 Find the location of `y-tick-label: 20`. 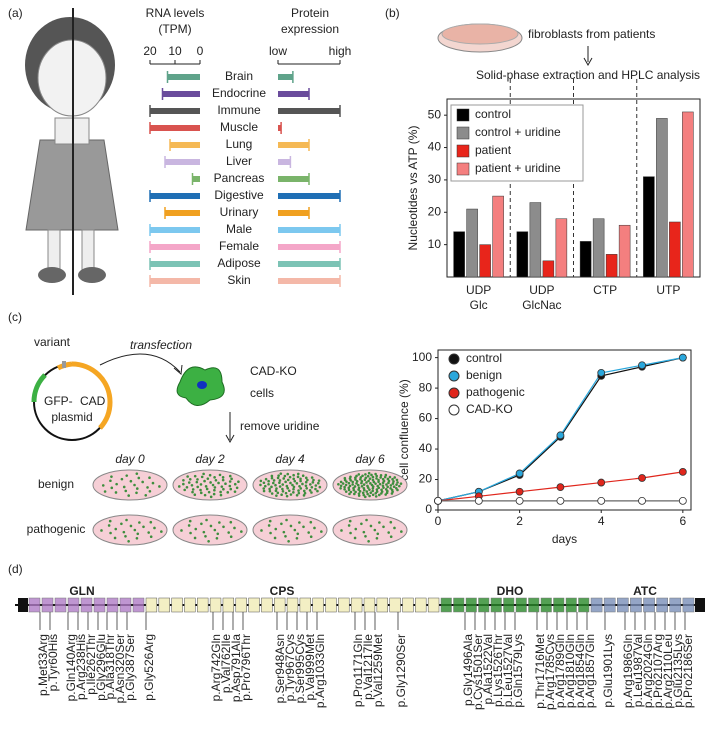

y-tick-label: 20 is located at coordinates (435, 211).